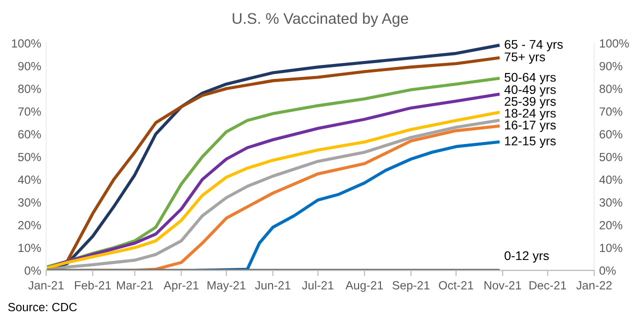 Image resolution: width=641 pixels, height=320 pixels. Describe the element at coordinates (456, 285) in the screenshot. I see `x-tick-label: Oct-21` at that location.